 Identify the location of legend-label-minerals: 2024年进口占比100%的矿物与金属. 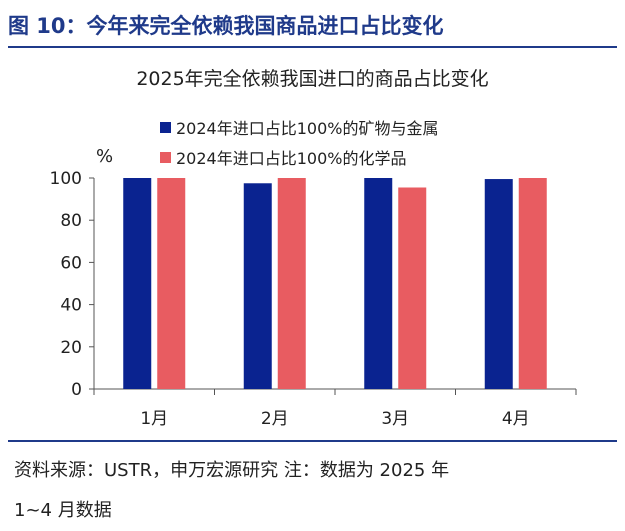
(307, 128).